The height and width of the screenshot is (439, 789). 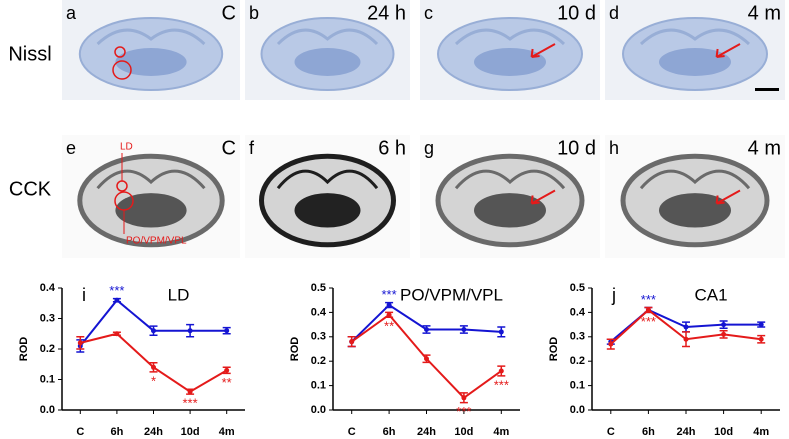 What do you see at coordinates (29, 54) in the screenshot?
I see `row-label: Nissl` at bounding box center [29, 54].